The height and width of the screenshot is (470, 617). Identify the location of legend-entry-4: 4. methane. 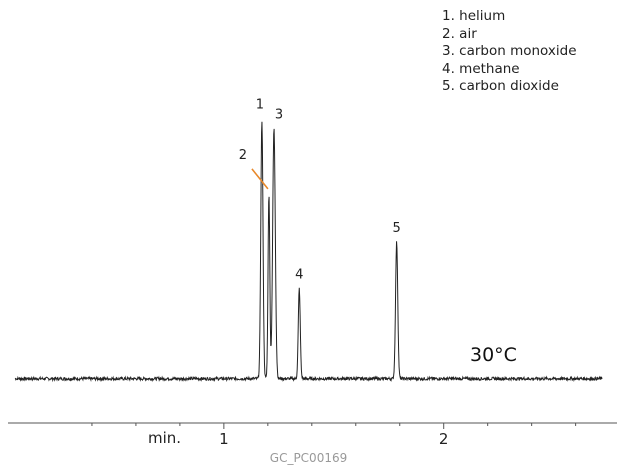
(481, 68).